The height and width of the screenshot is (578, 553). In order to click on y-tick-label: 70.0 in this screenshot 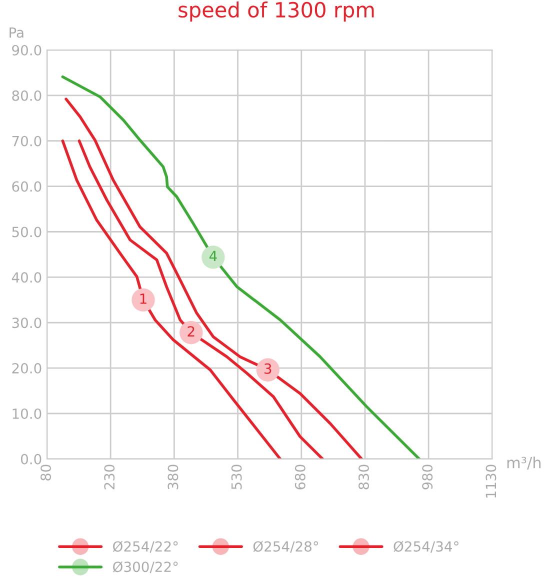, I will do `click(27, 141)`.